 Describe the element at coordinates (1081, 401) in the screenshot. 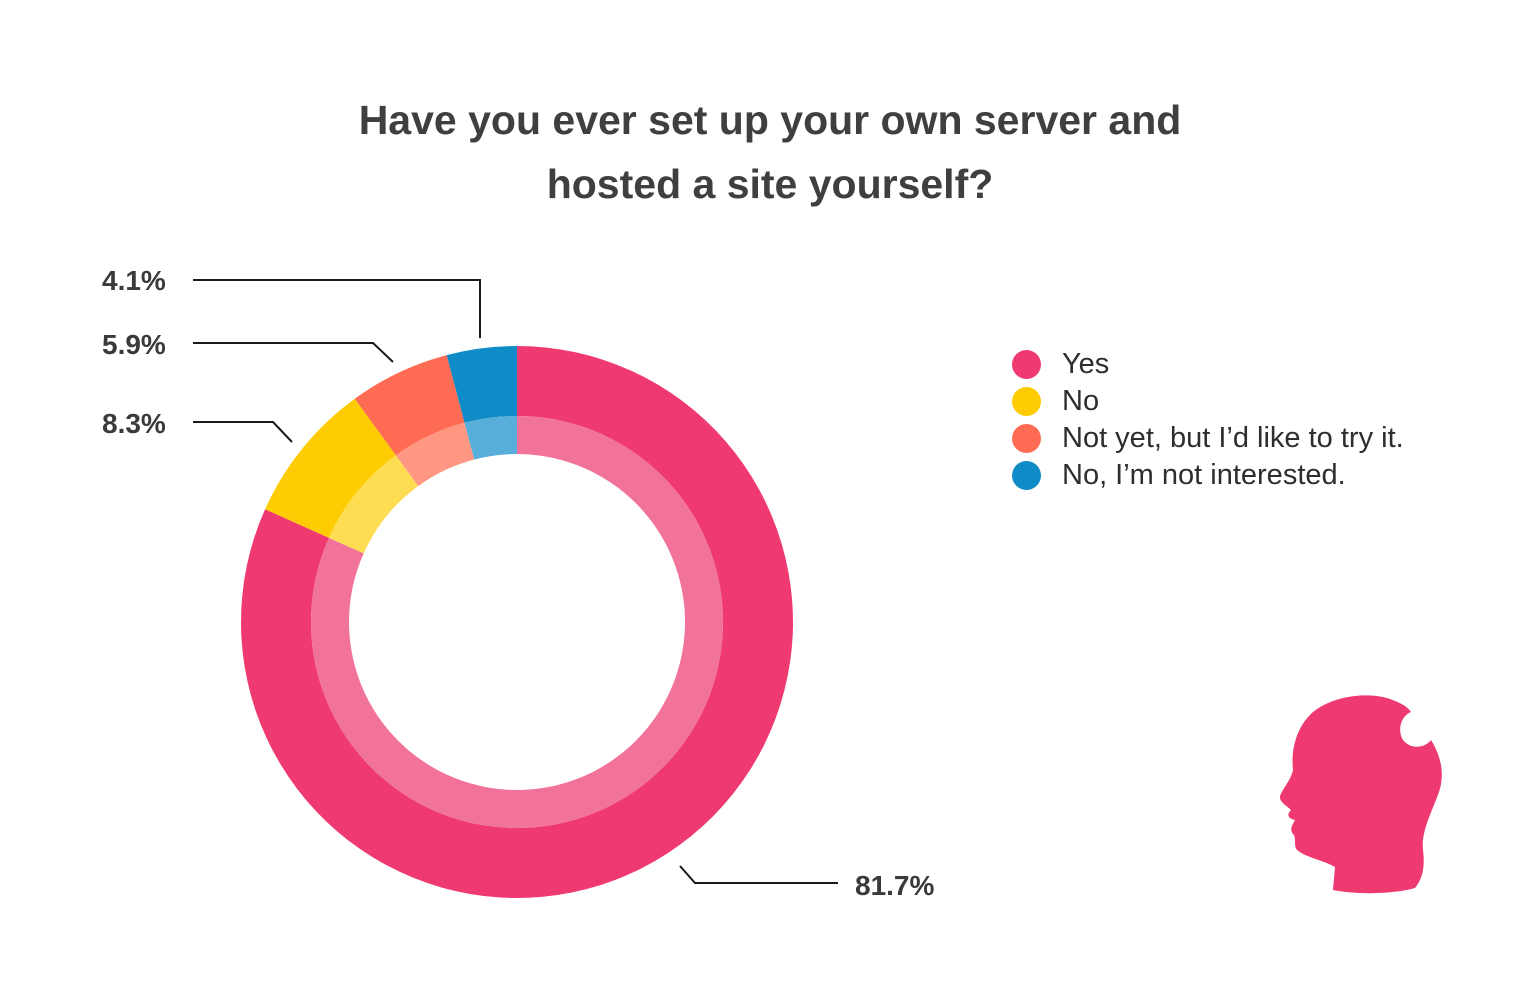

I see `legend-label-no: No` at that location.